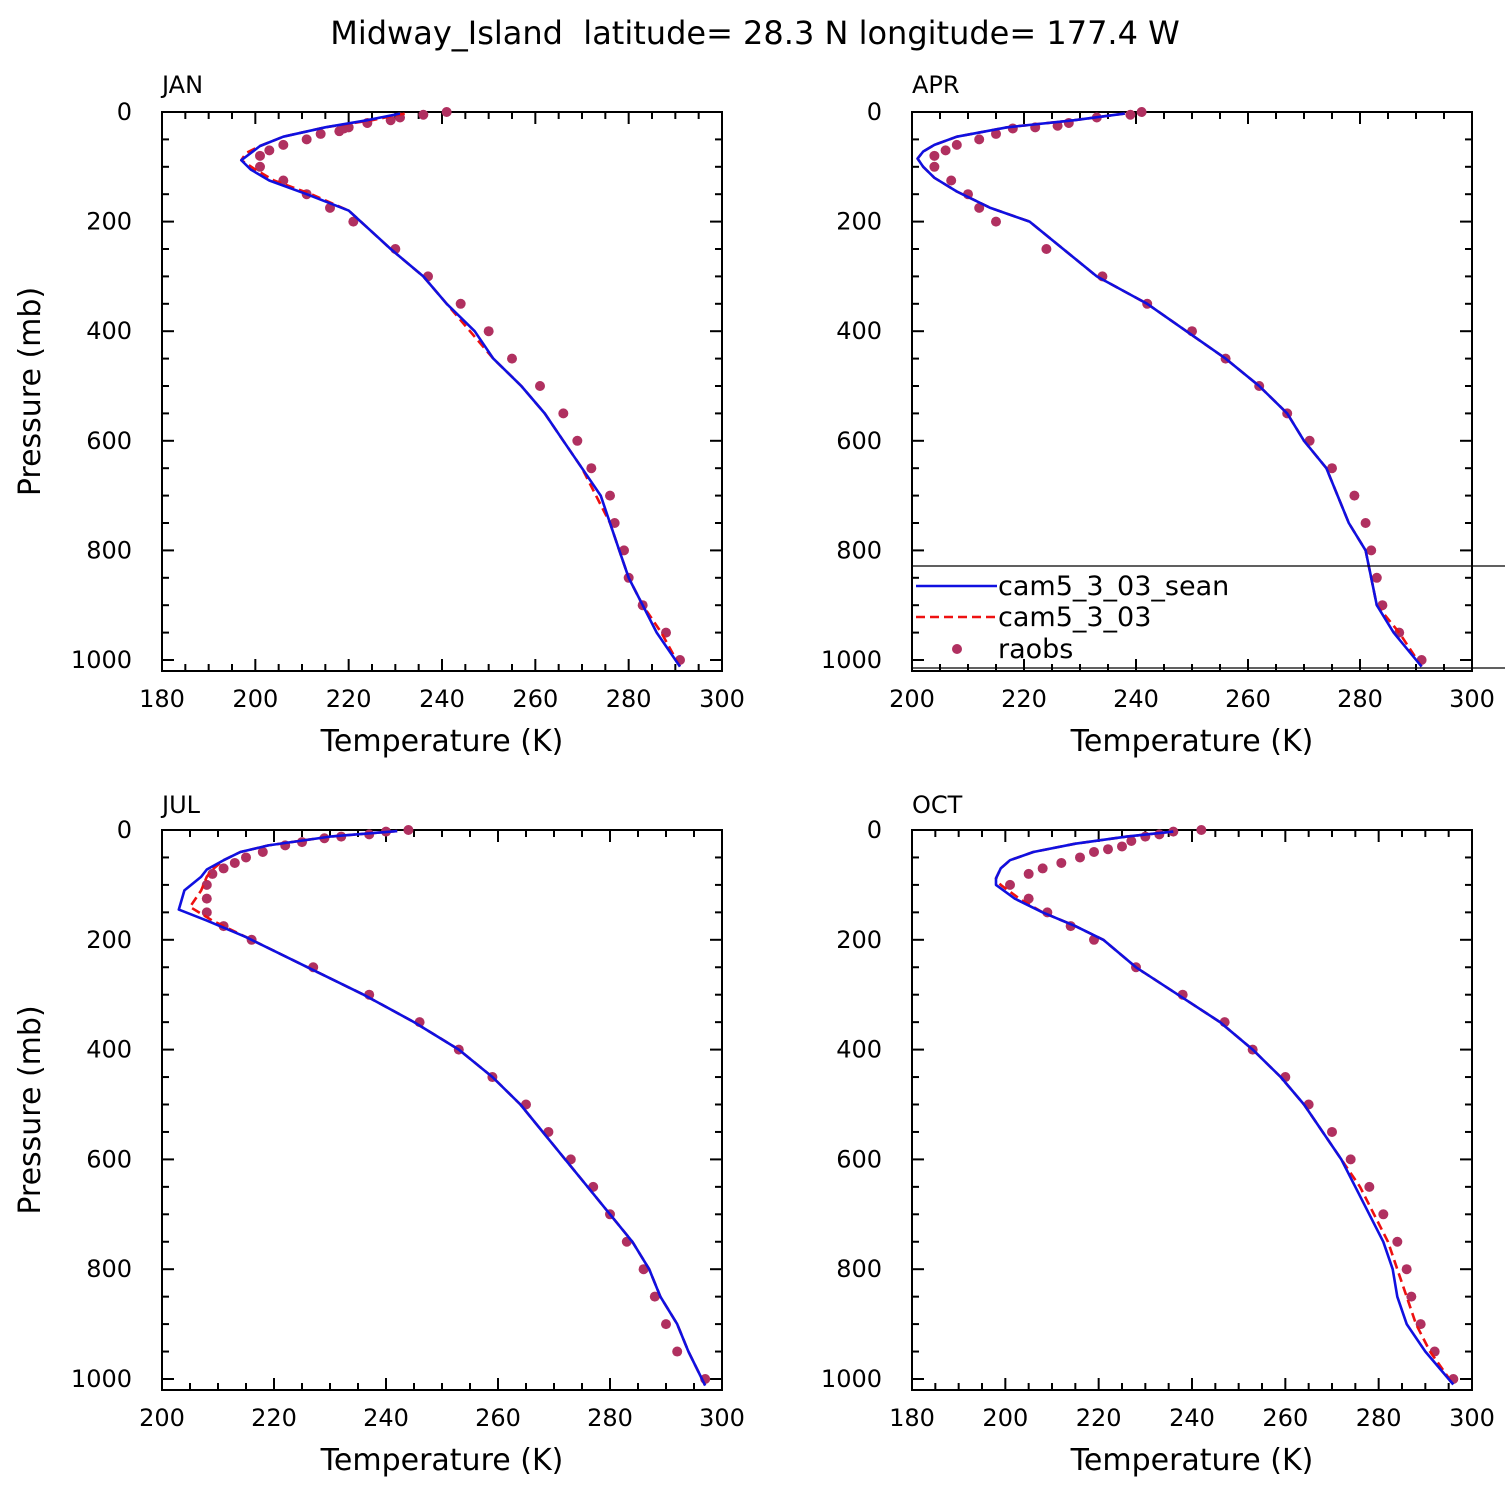 The width and height of the screenshot is (1510, 1510). What do you see at coordinates (851, 660) in the screenshot?
I see `y-tick-label: 1000` at bounding box center [851, 660].